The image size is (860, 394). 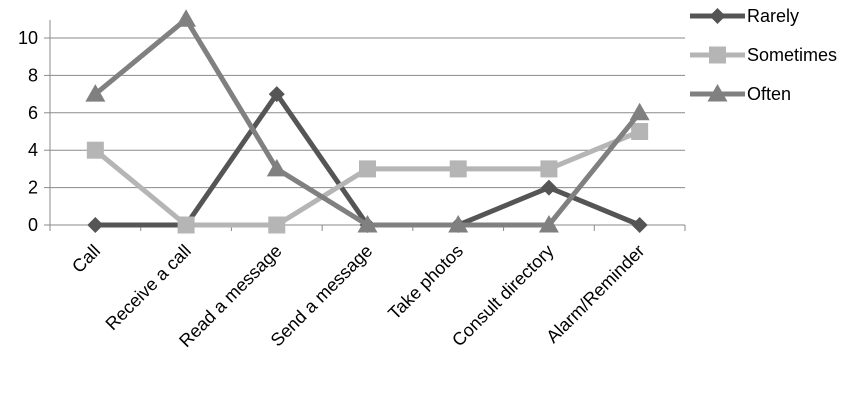 I want to click on legend: Rarely Sometimes Often, so click(x=763, y=55).